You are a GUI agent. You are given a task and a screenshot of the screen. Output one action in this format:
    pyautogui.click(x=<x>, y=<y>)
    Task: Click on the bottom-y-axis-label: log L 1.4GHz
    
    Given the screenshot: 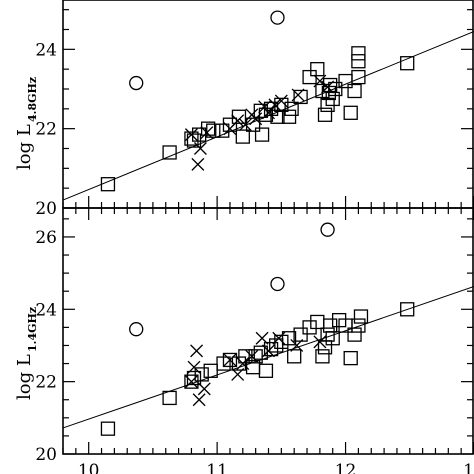 What is the action you would take?
    pyautogui.click(x=26, y=353)
    